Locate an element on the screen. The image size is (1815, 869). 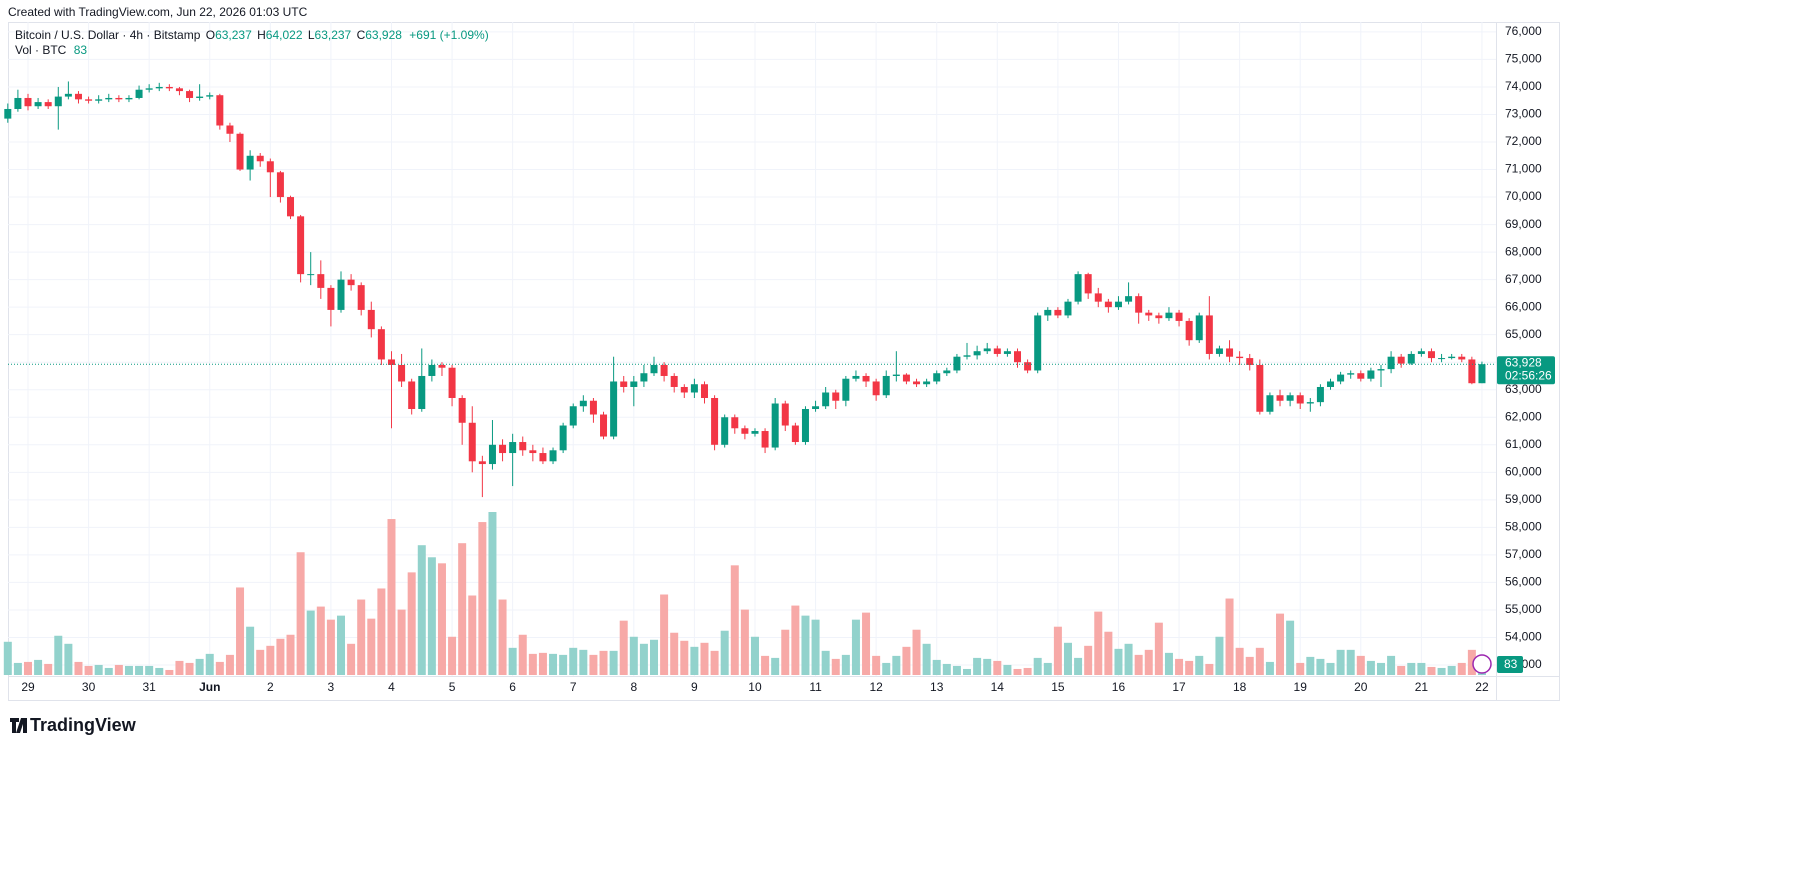
x-tick-label: 18 is located at coordinates (1240, 687).